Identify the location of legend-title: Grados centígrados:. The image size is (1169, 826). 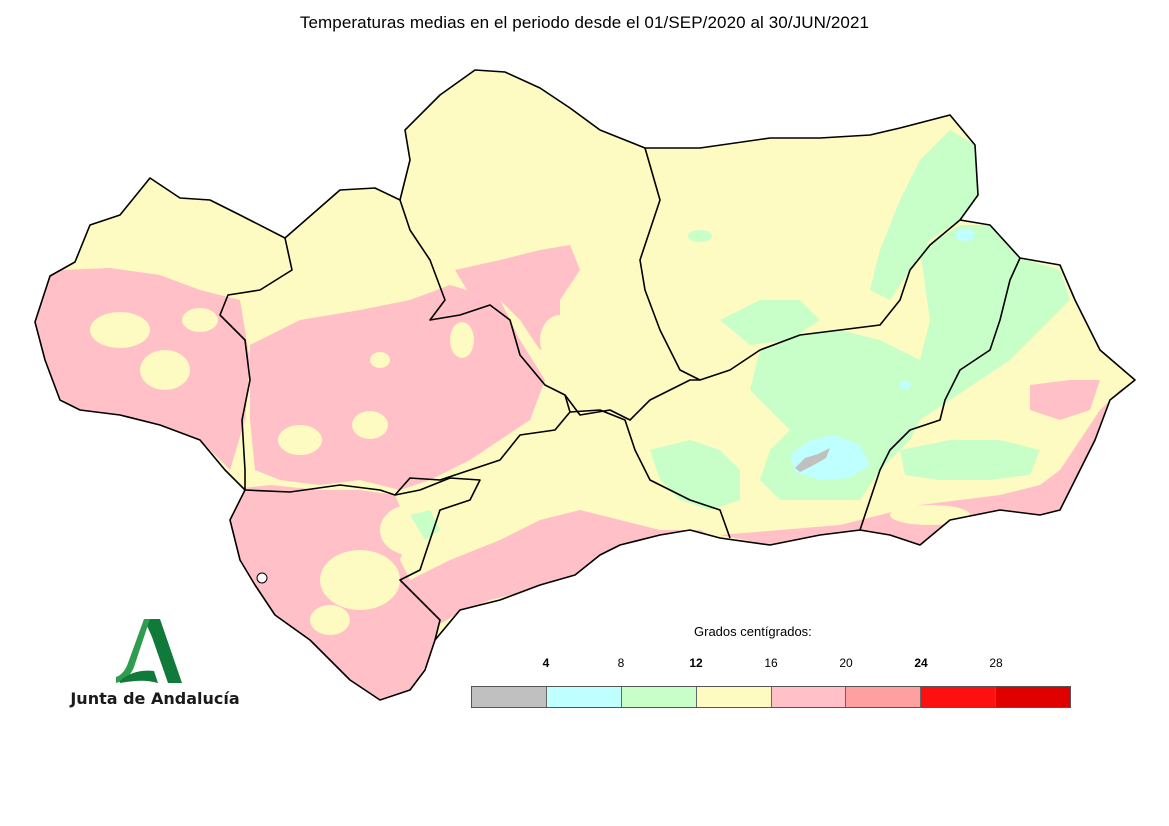
(753, 631).